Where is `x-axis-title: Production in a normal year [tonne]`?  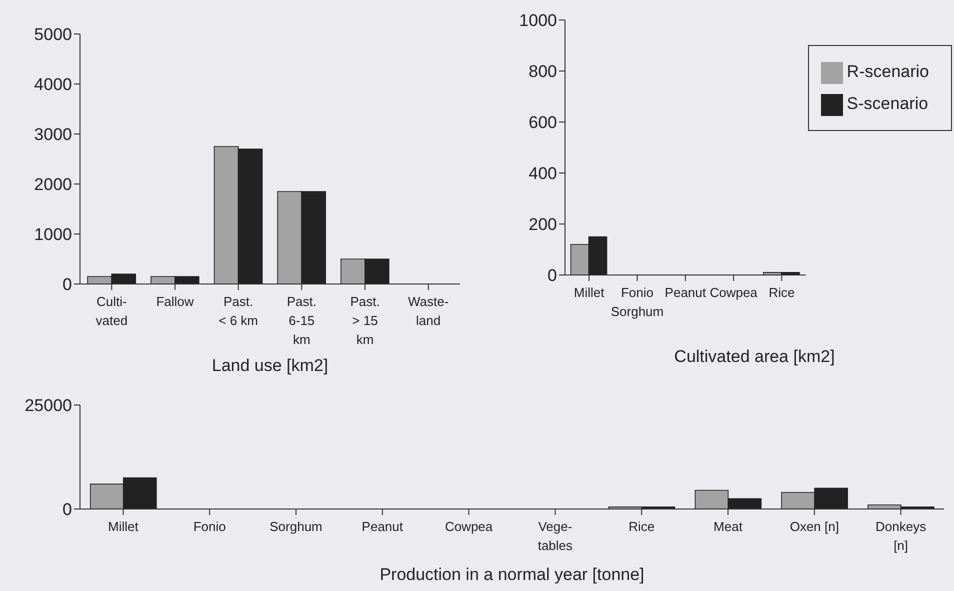 x-axis-title: Production in a normal year [tonne] is located at coordinates (512, 575).